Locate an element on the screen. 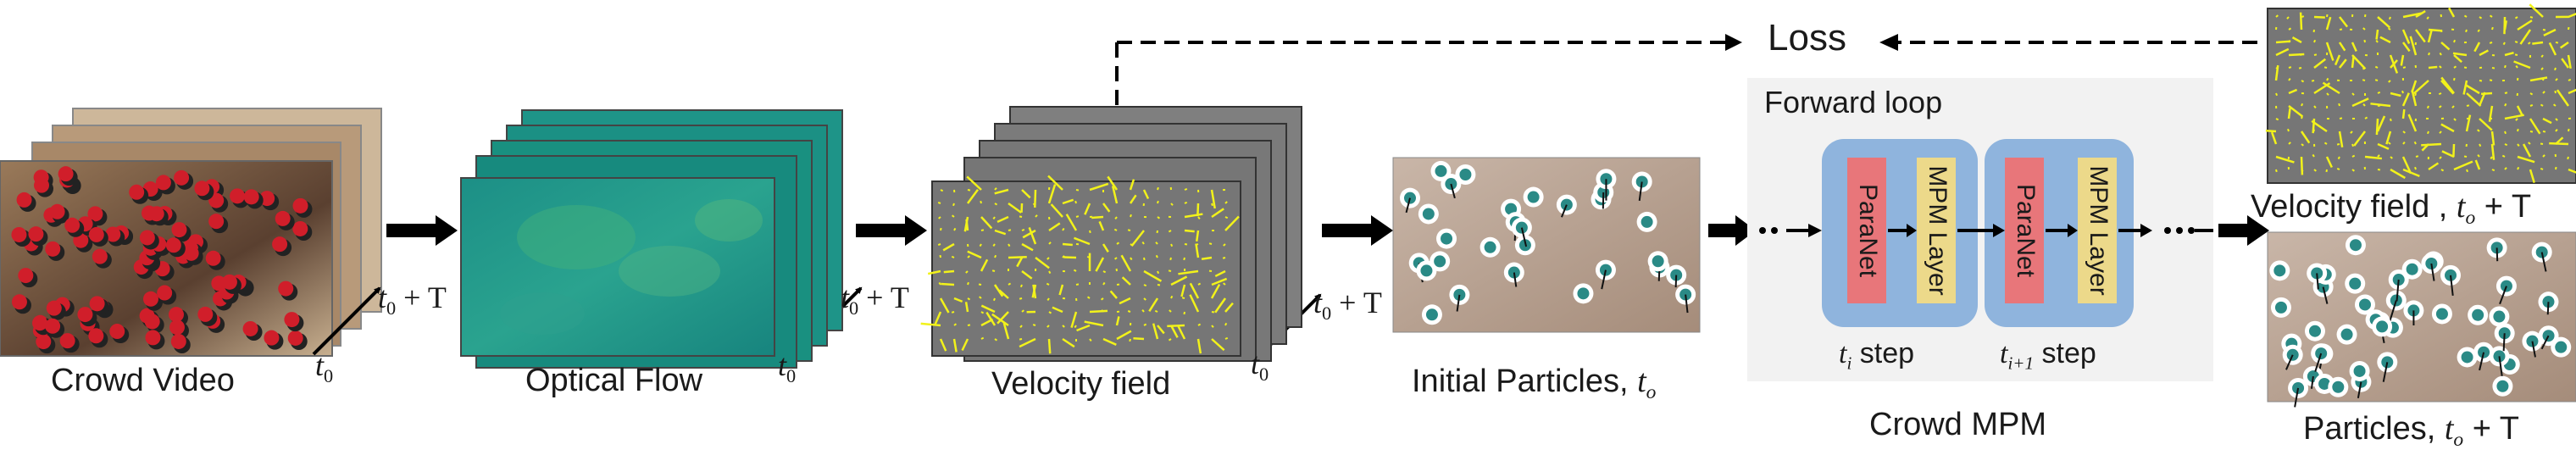 This screenshot has height=472, width=2576. target-particles-label: Particles, to + T is located at coordinates (2411, 432).